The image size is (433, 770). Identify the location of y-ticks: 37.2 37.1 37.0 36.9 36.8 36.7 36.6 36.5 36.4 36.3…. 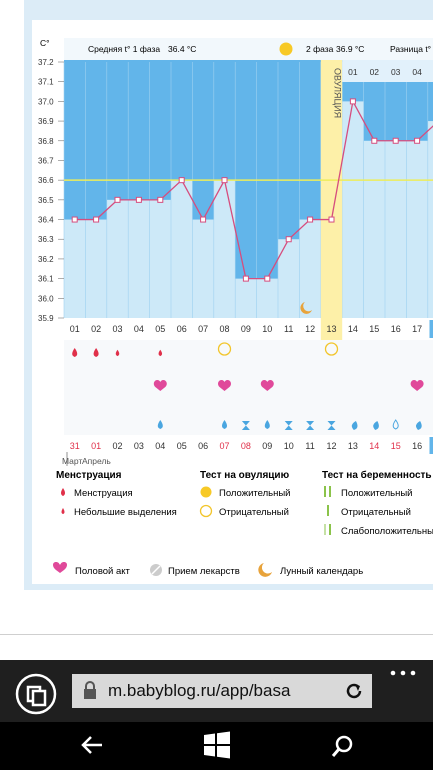
(51, 190).